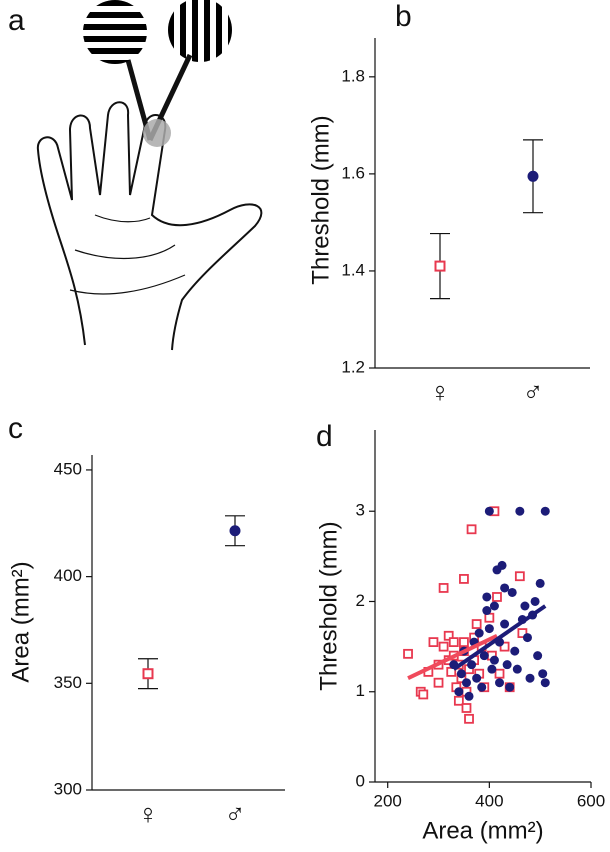 The width and height of the screenshot is (610, 852). What do you see at coordinates (353, 366) in the screenshot?
I see `y-tick-label: 1.2` at bounding box center [353, 366].